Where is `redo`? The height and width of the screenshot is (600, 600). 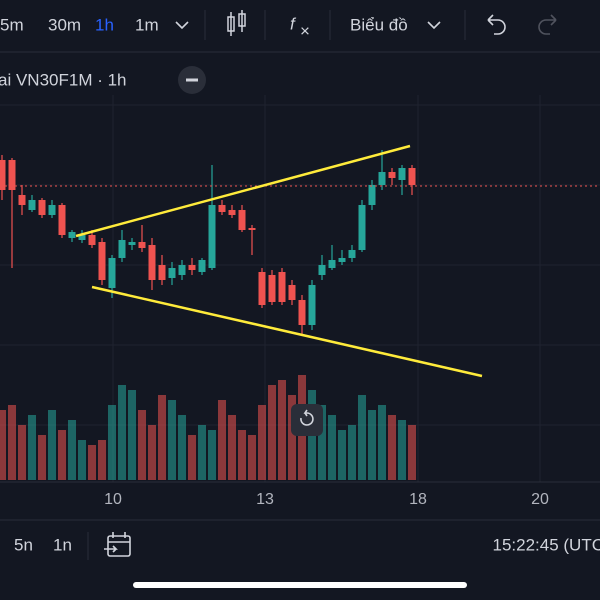
redo is located at coordinates (547, 24).